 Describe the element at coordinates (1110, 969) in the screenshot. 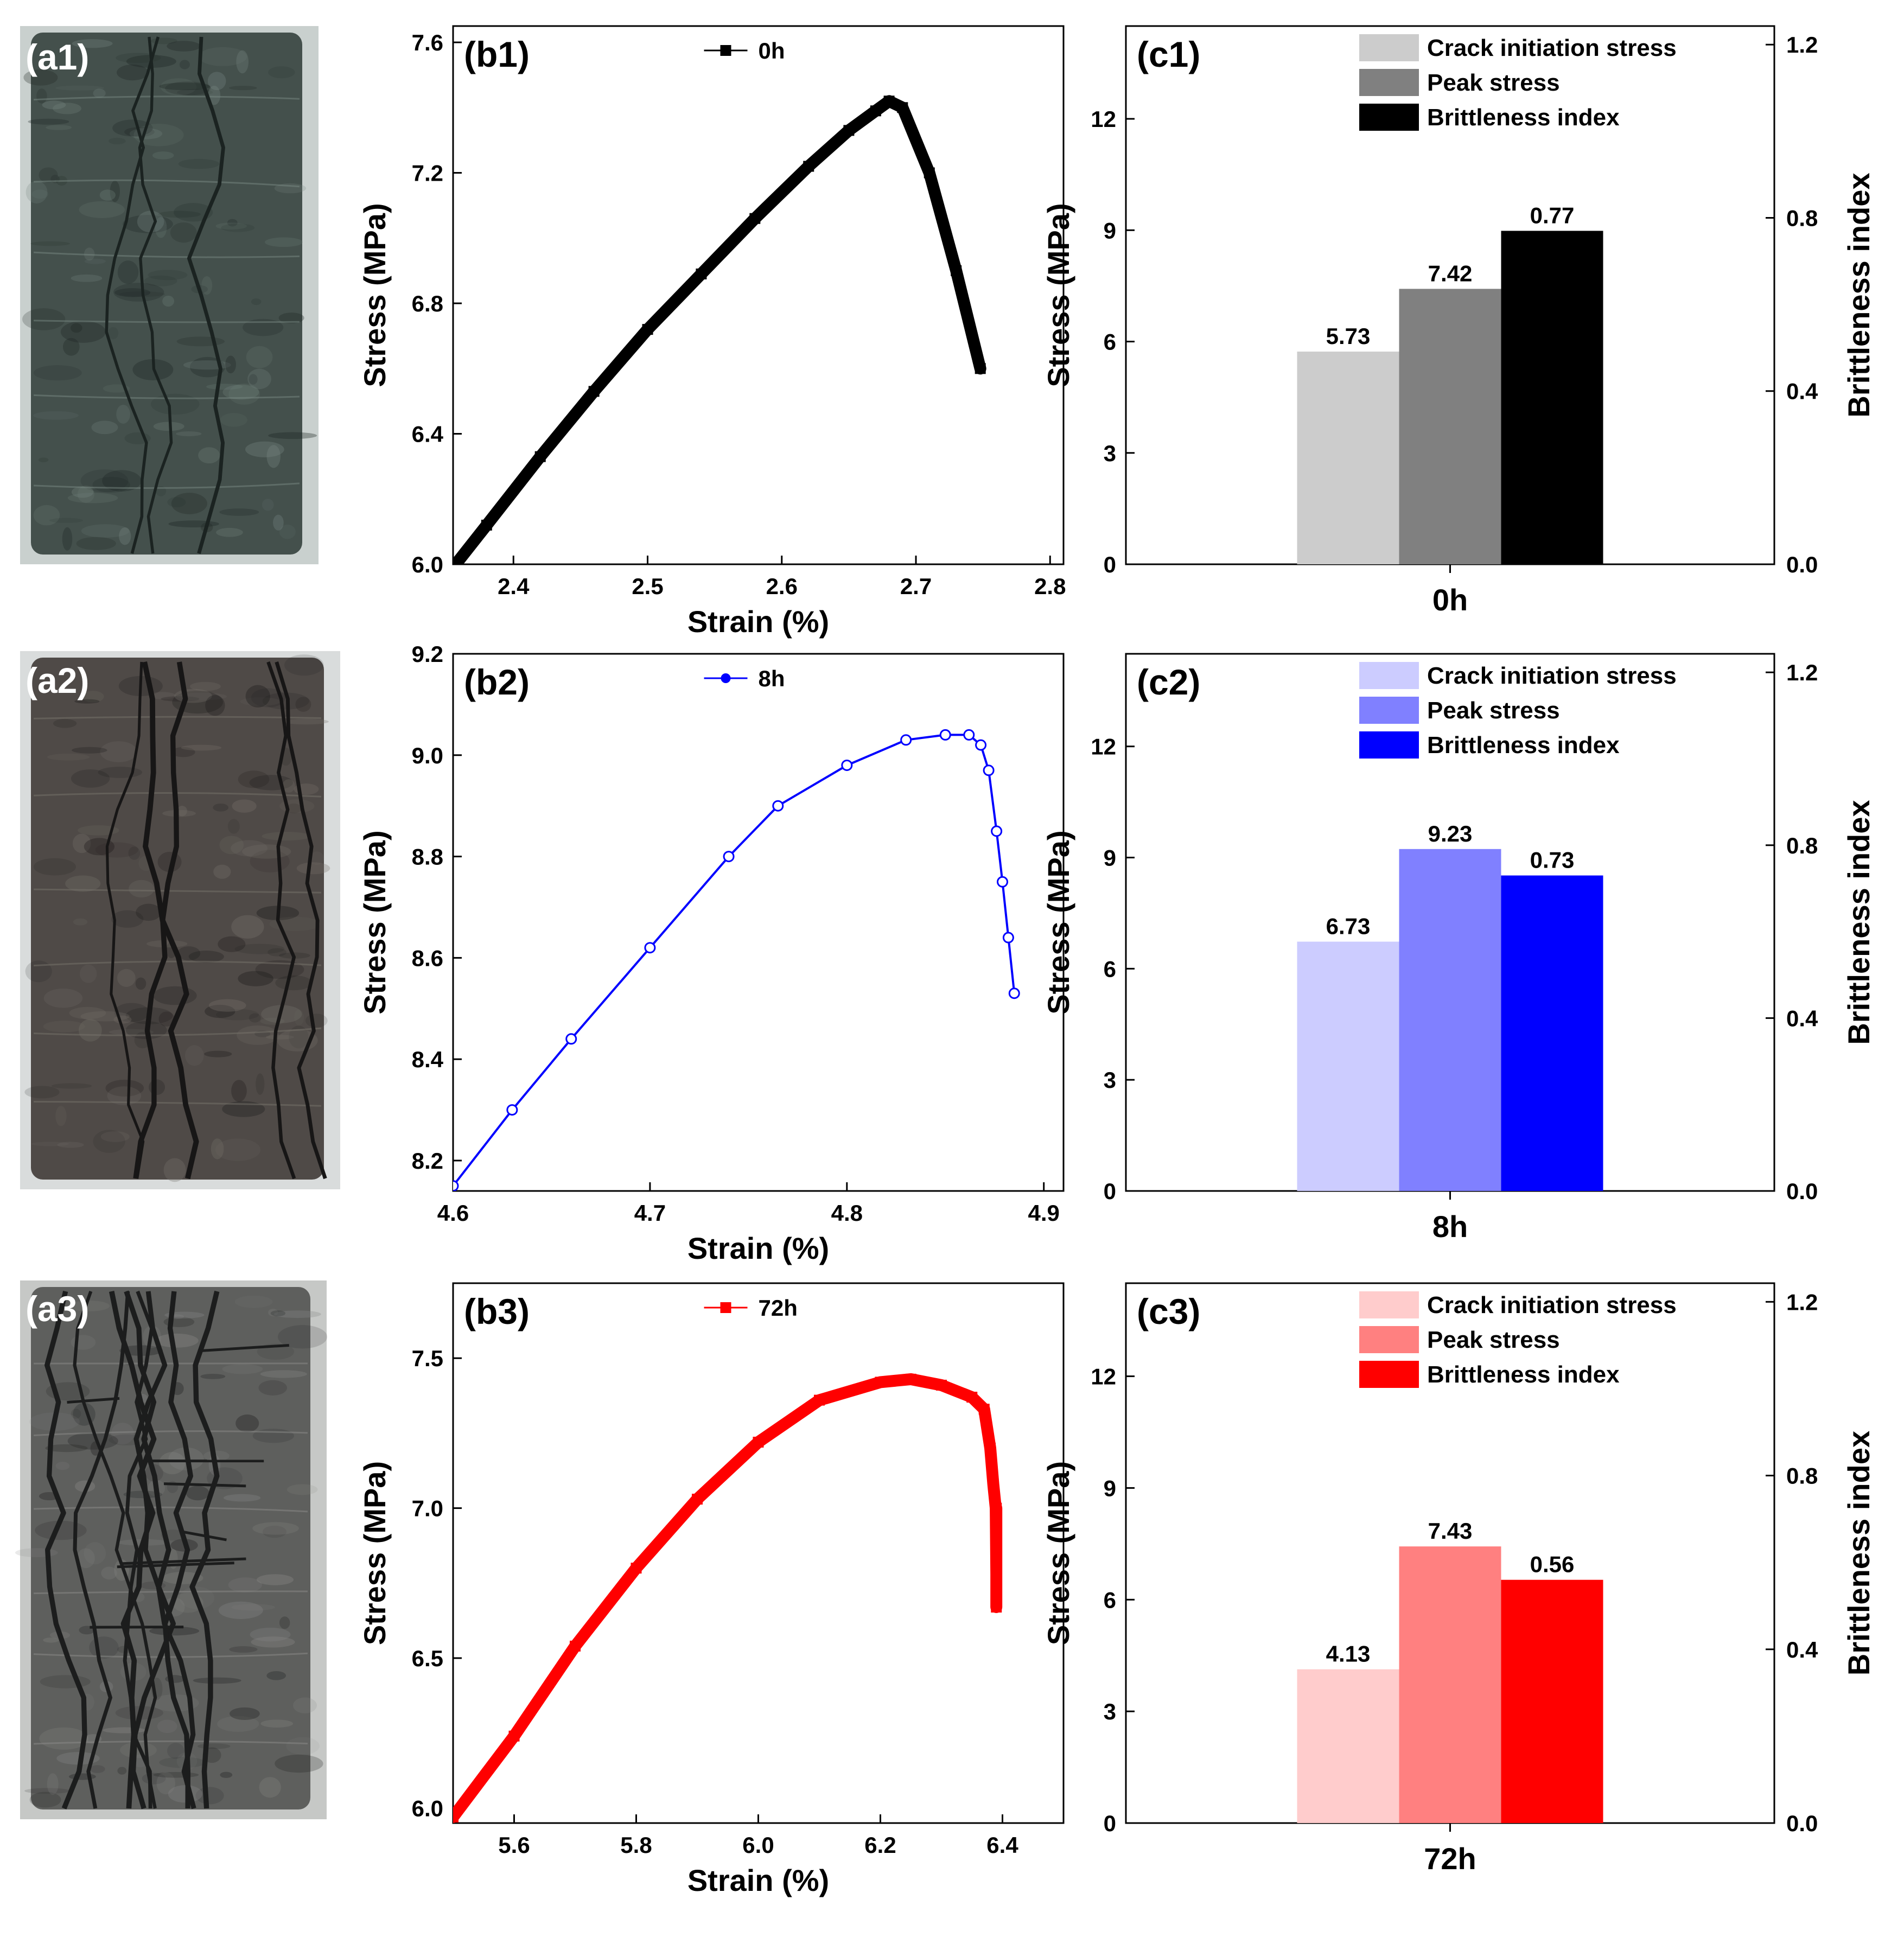

I see `y-tick-label: 6` at that location.